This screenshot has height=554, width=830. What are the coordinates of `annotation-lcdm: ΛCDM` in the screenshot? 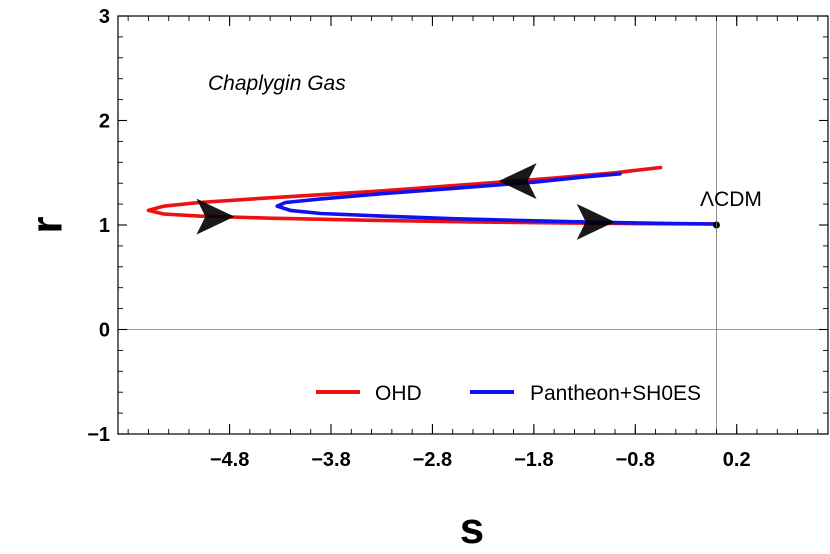 It's located at (731, 199).